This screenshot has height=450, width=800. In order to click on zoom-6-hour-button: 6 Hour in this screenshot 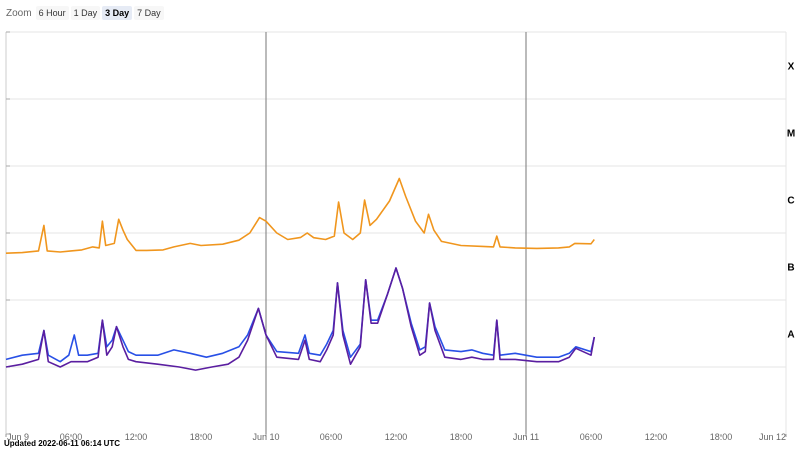, I will do `click(52, 13)`.